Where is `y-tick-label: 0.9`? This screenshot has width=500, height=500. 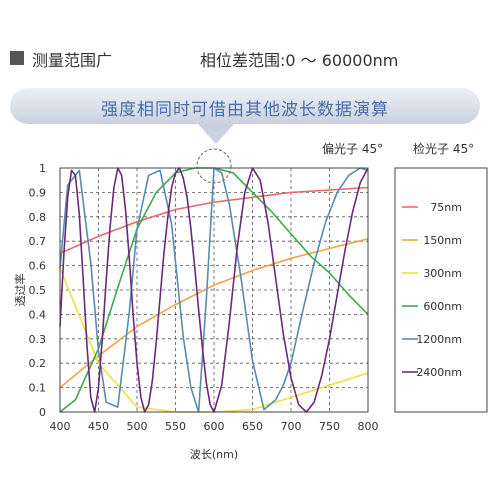 y-tick-label: 0.9 is located at coordinates (38, 192).